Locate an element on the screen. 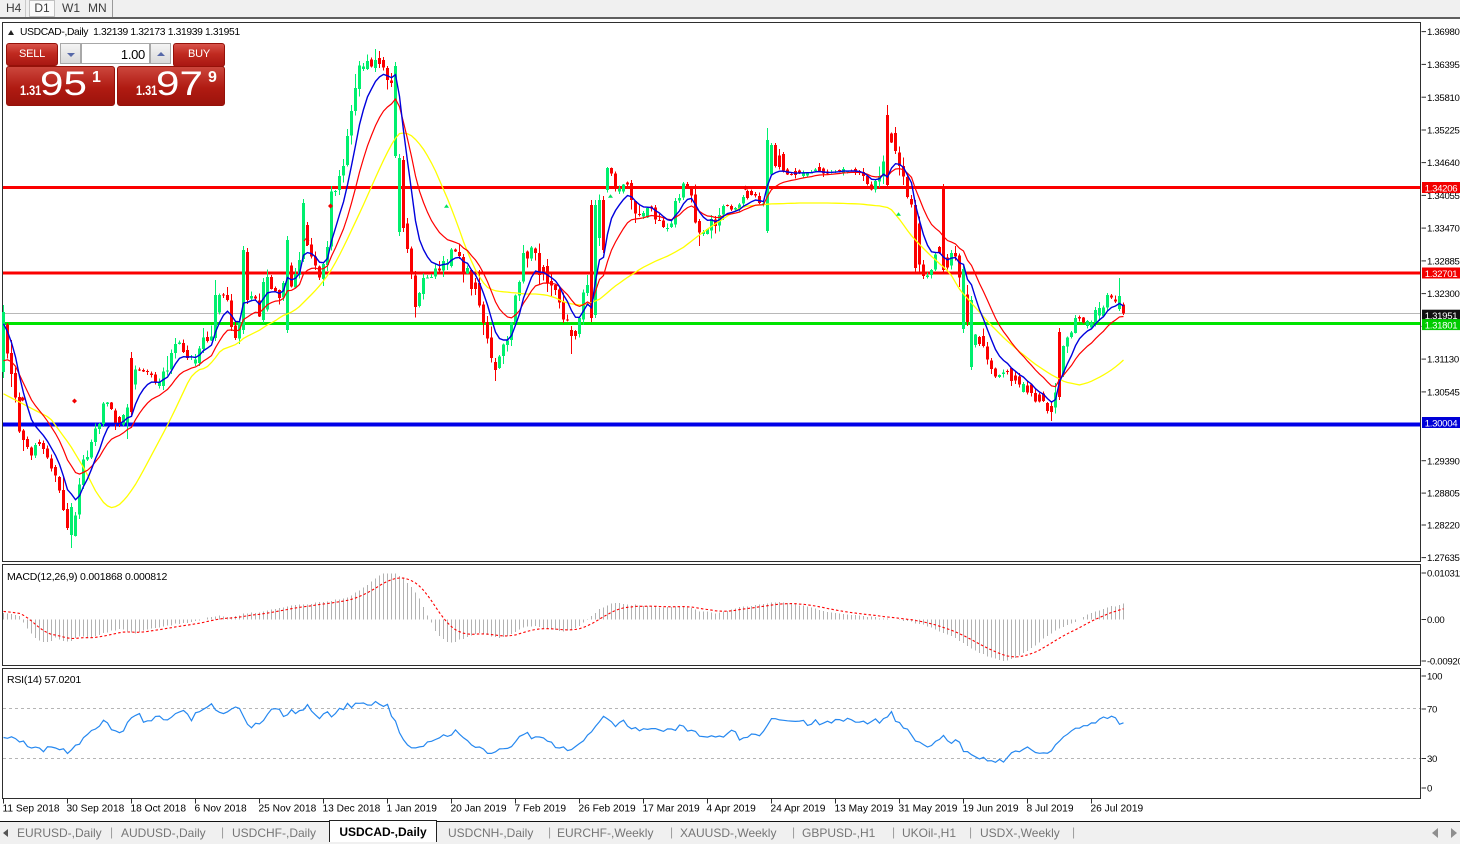 The image size is (1460, 844). svg-text: 13 May 2019 is located at coordinates (864, 809).